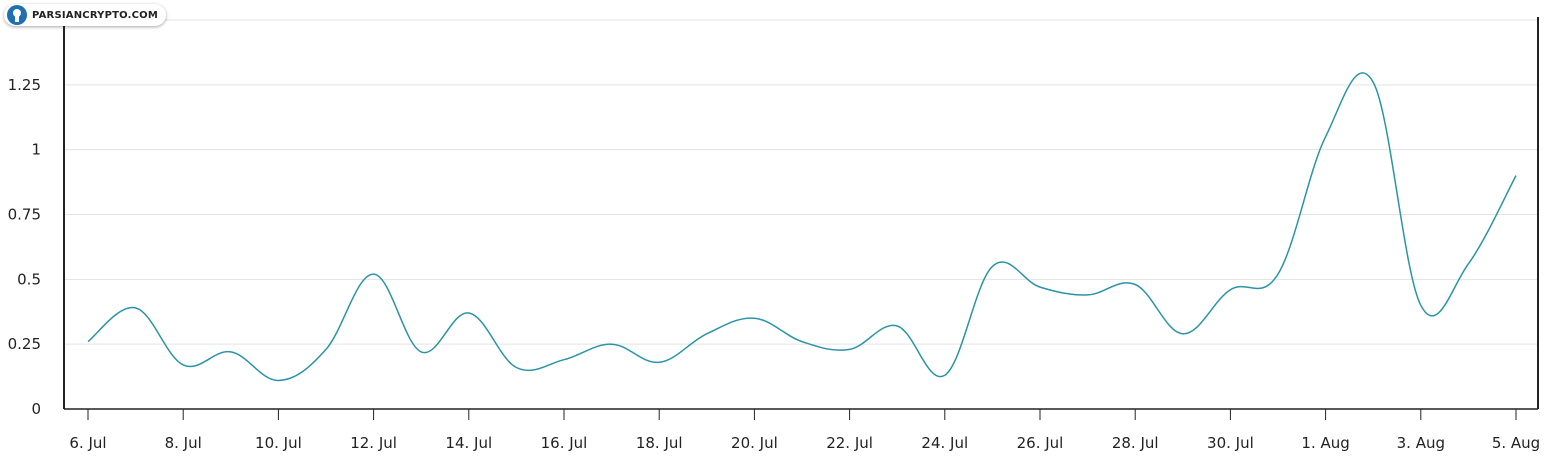 The image size is (1553, 465). What do you see at coordinates (36, 150) in the screenshot?
I see `y-tick-label: 1` at bounding box center [36, 150].